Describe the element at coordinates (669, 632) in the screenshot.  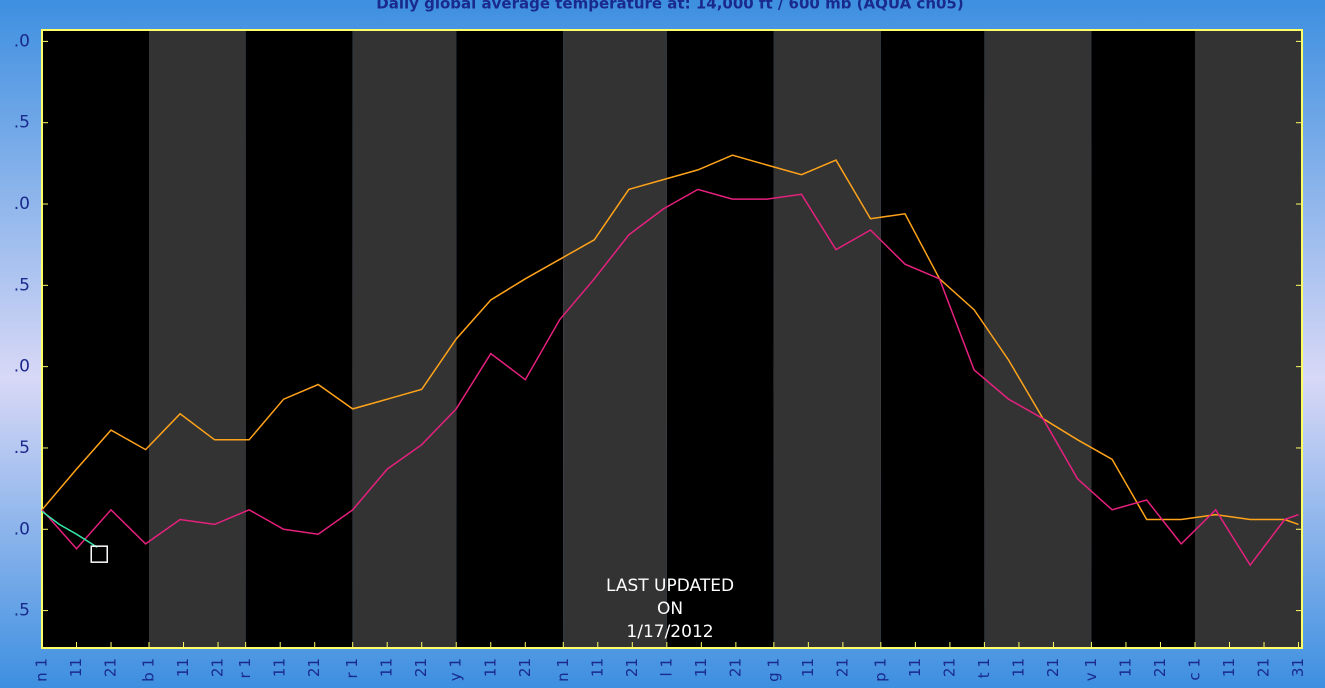
I see `annotation: 1/17/2012` at that location.